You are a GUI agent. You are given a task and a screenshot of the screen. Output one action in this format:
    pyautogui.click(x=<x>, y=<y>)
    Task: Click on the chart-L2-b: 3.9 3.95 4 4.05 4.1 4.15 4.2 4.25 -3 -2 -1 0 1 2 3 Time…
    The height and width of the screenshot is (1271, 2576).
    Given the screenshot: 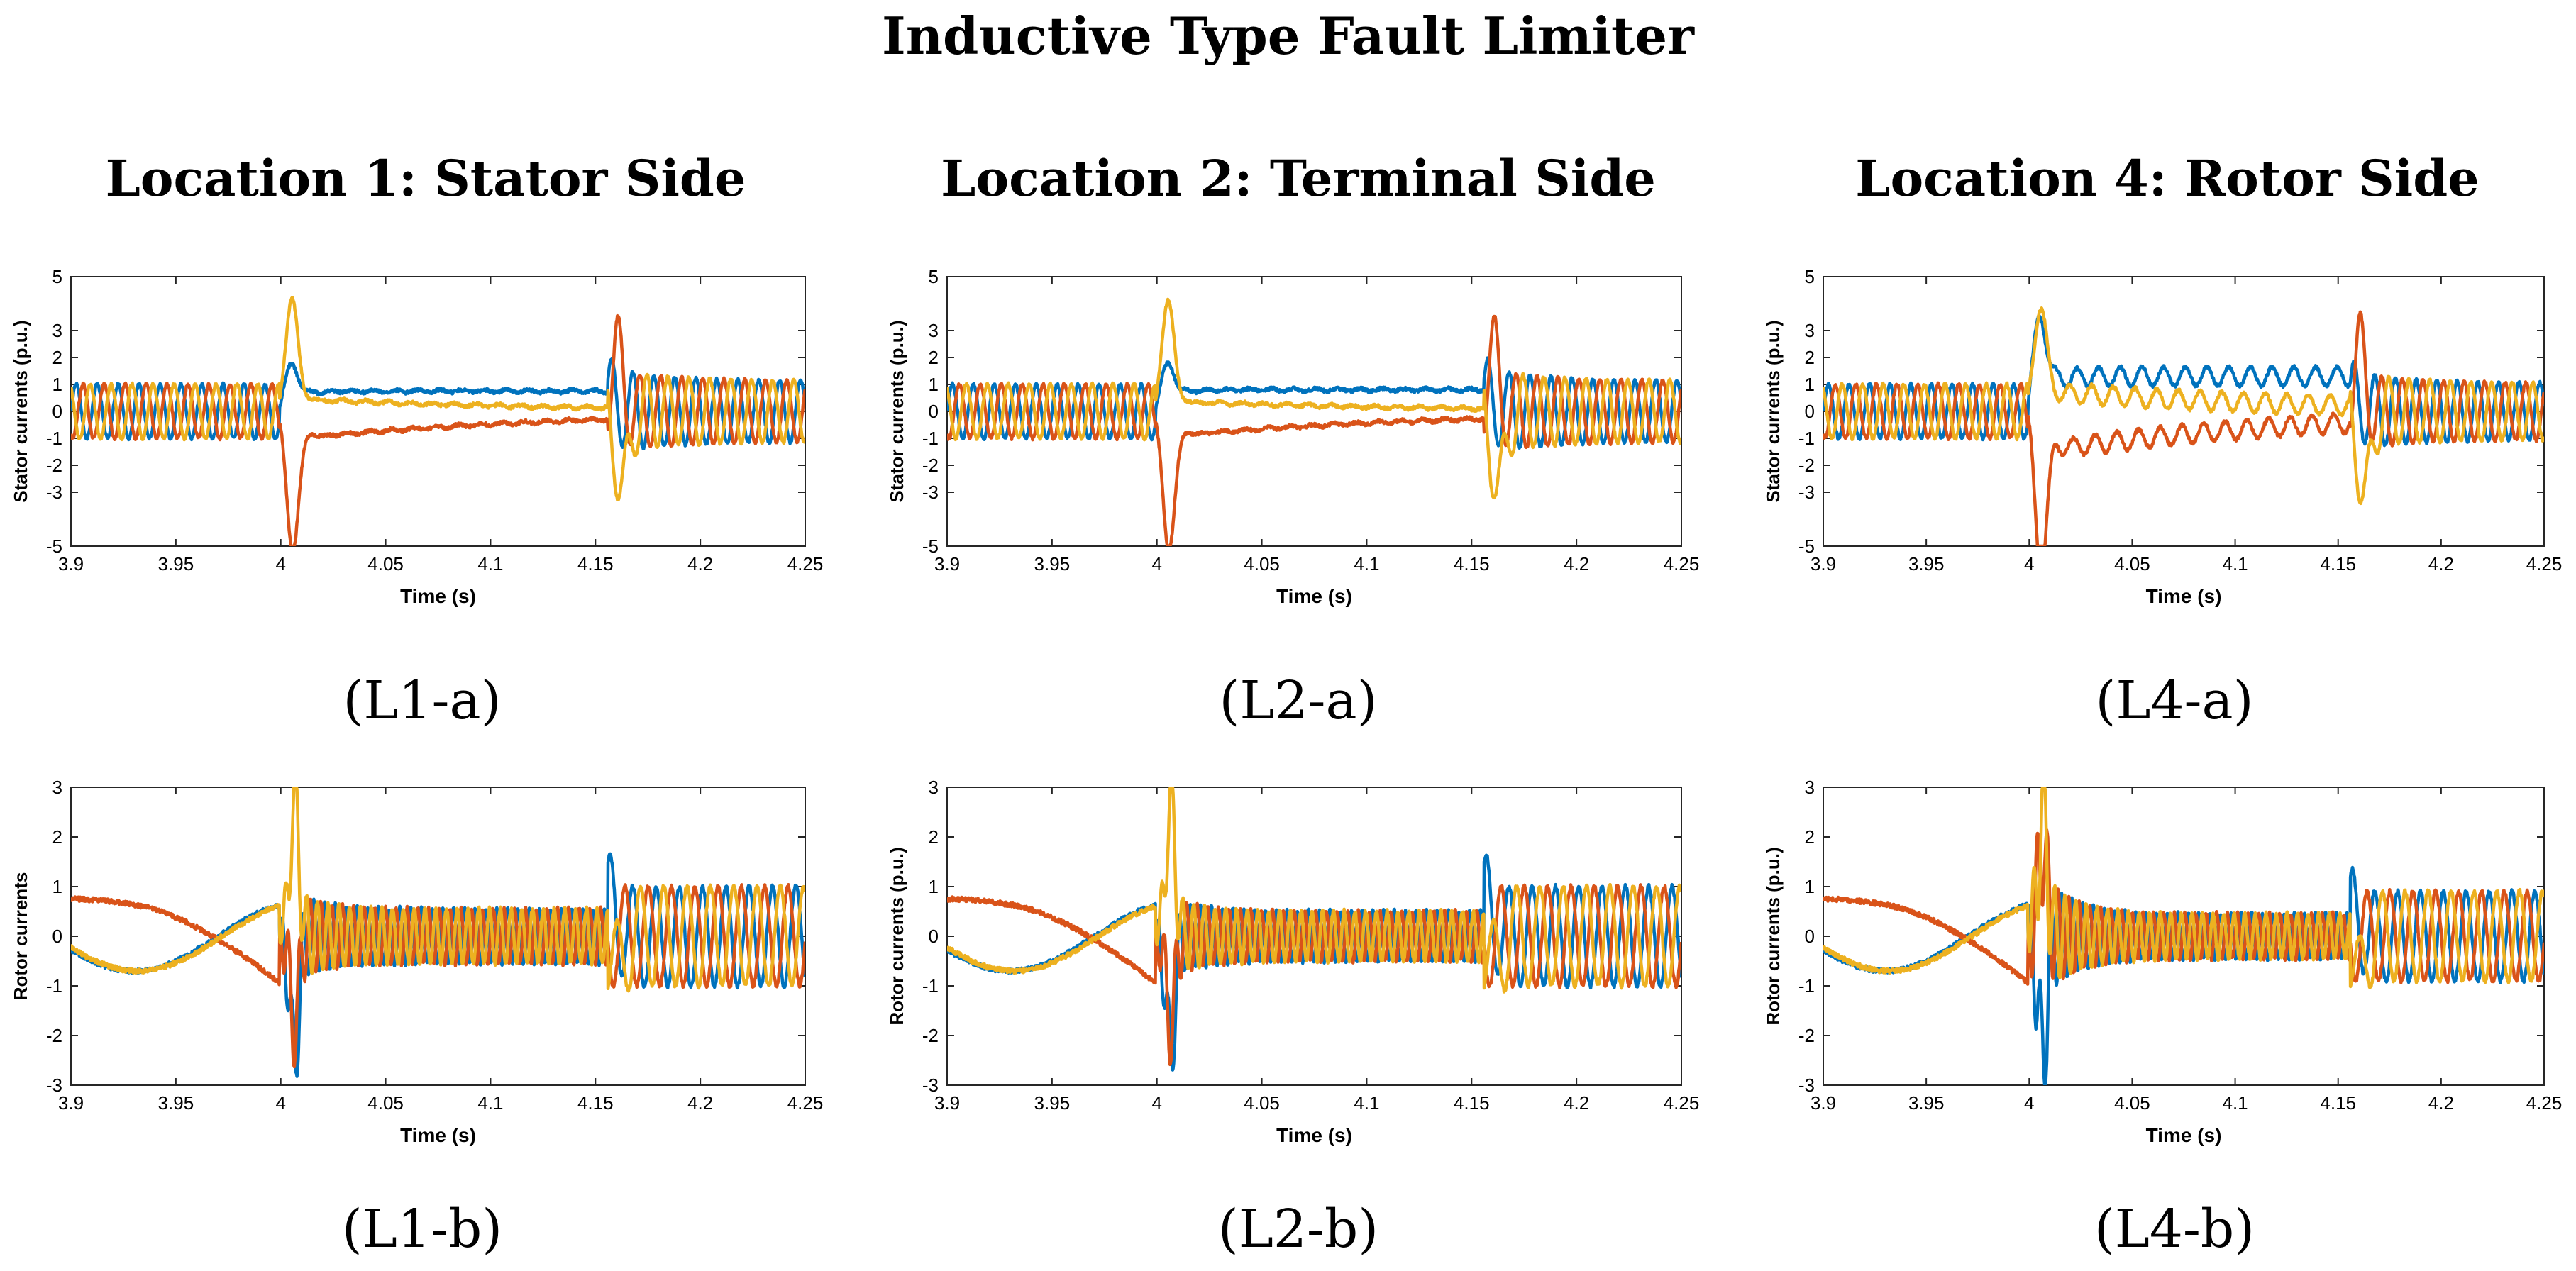 What is the action you would take?
    pyautogui.click(x=1293, y=962)
    